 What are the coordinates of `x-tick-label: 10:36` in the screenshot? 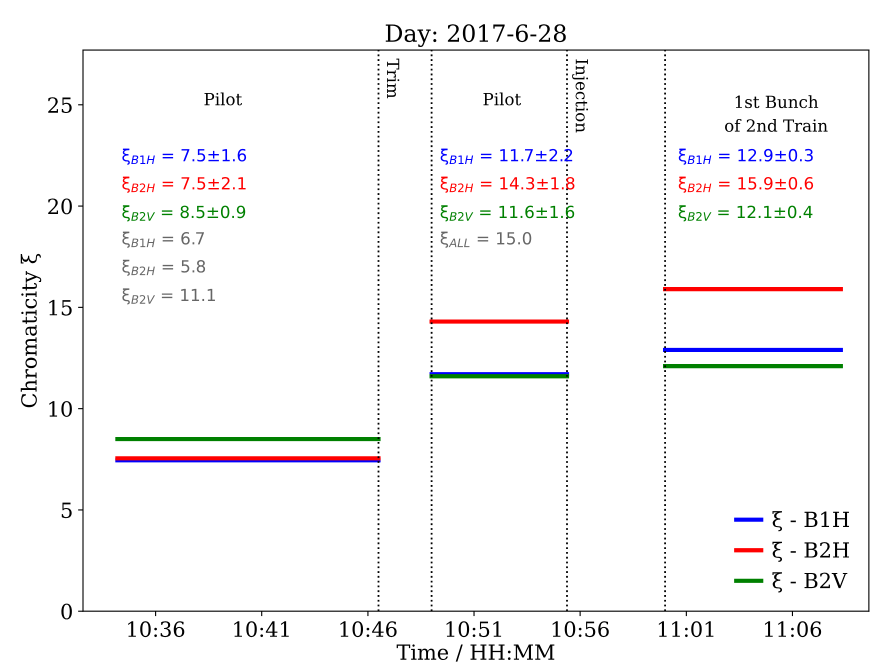 It's located at (156, 629).